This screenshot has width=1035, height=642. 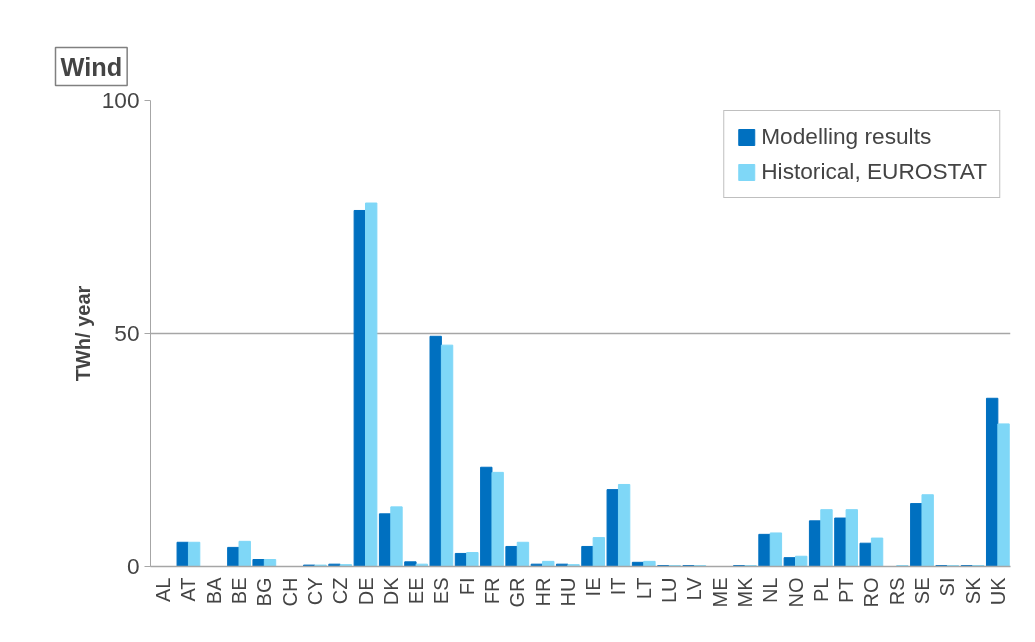 I want to click on x-tick-label: EE, so click(x=416, y=591).